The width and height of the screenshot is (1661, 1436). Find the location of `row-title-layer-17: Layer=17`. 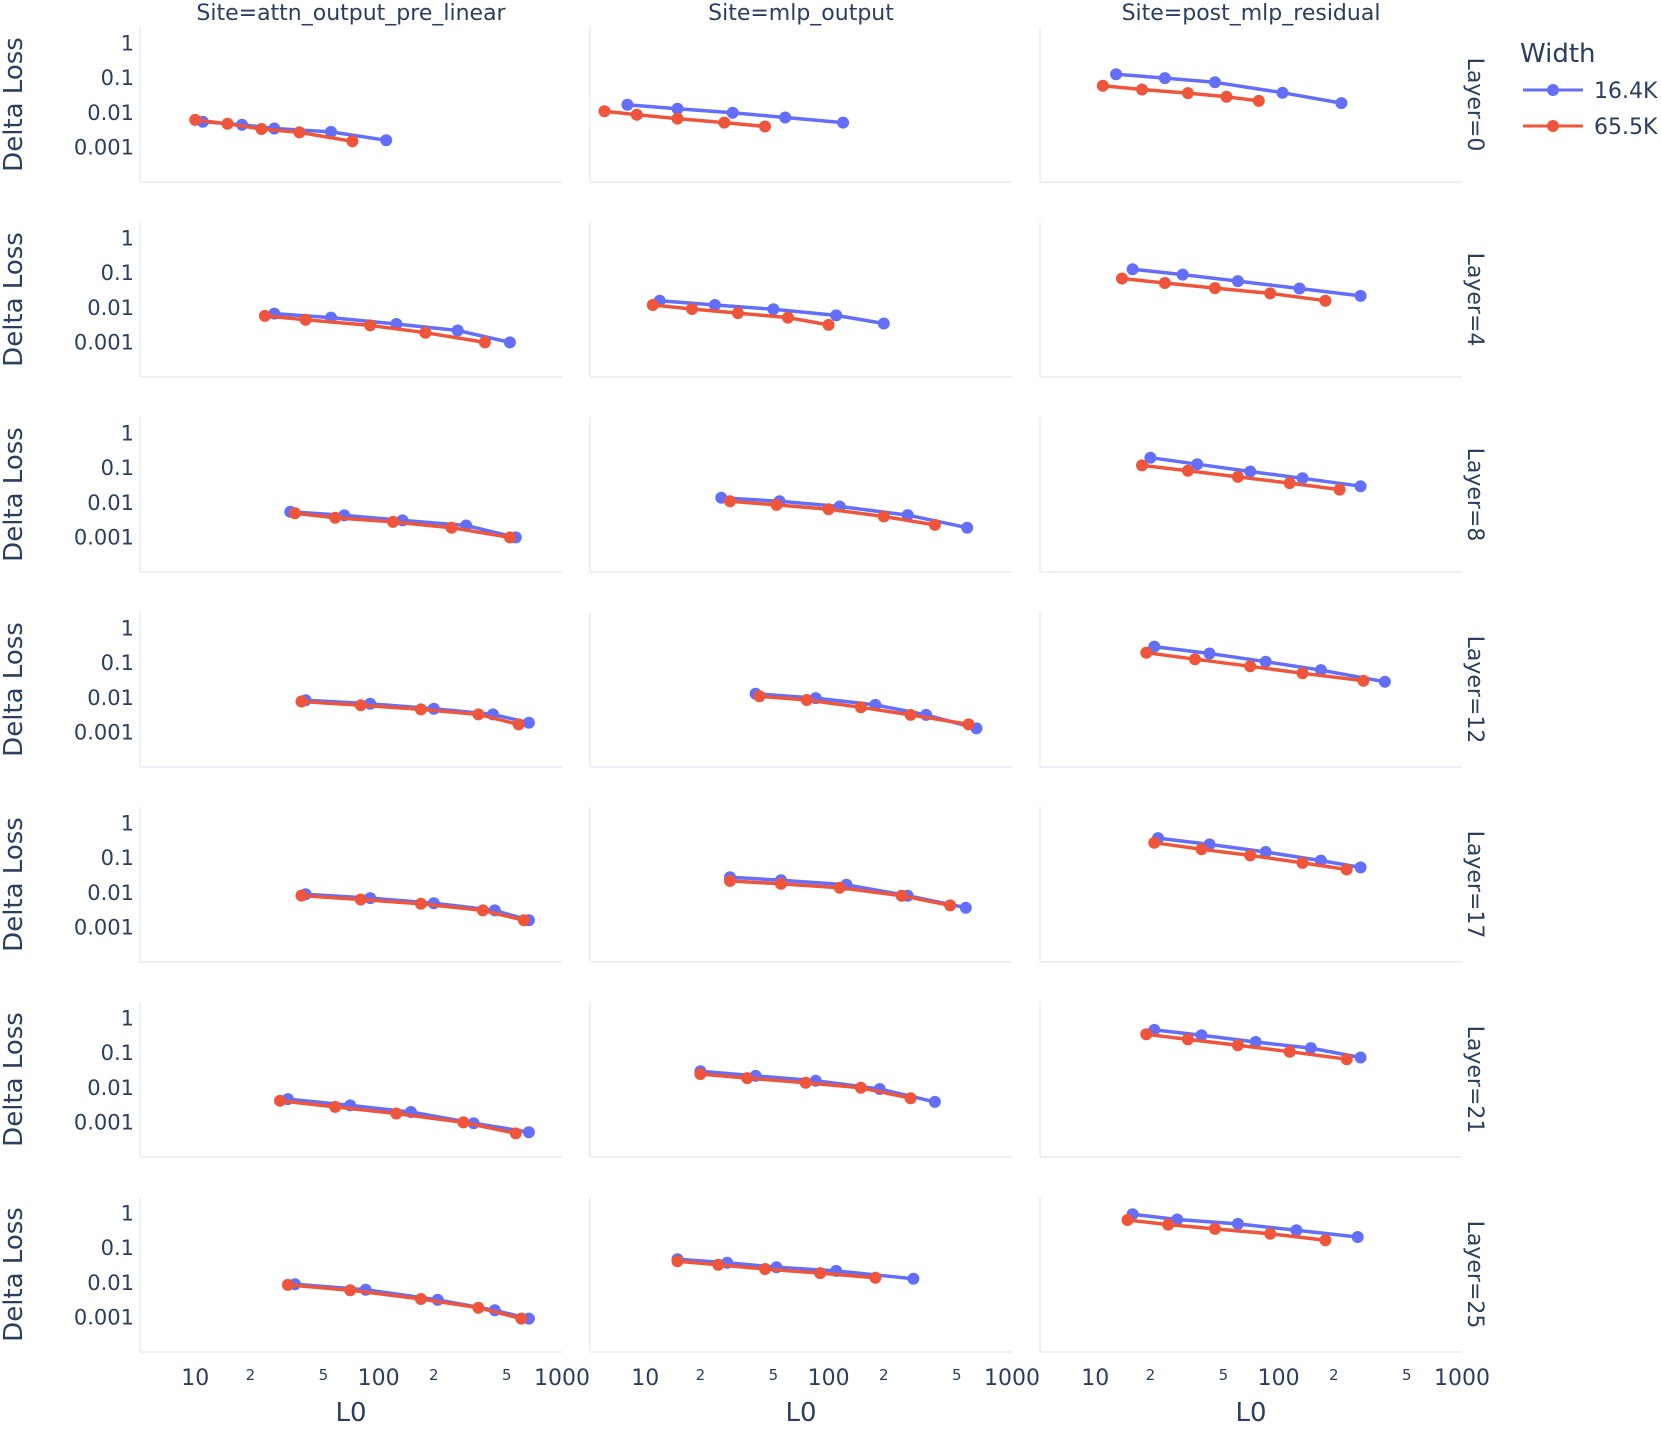

row-title-layer-17: Layer=17 is located at coordinates (1474, 885).